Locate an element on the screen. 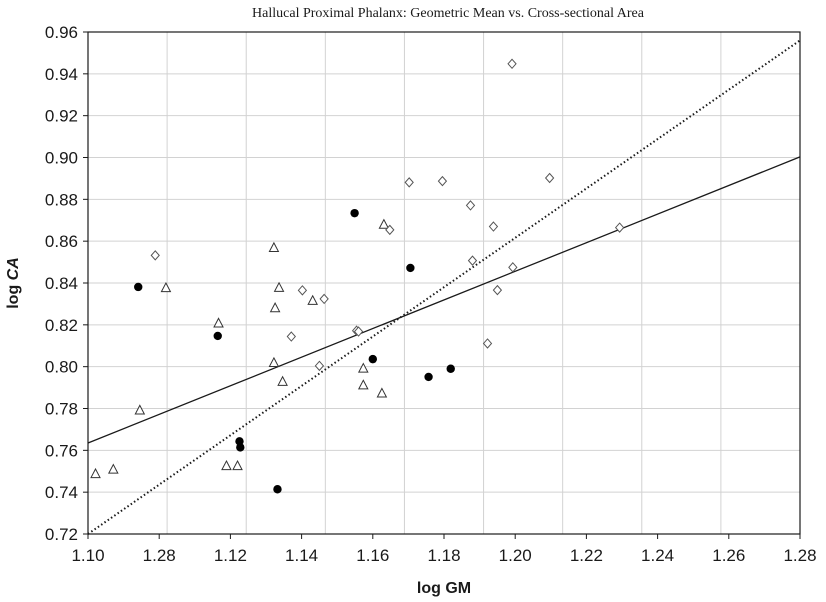 This screenshot has height=602, width=826. x-tick-label: 1.12 is located at coordinates (230, 555).